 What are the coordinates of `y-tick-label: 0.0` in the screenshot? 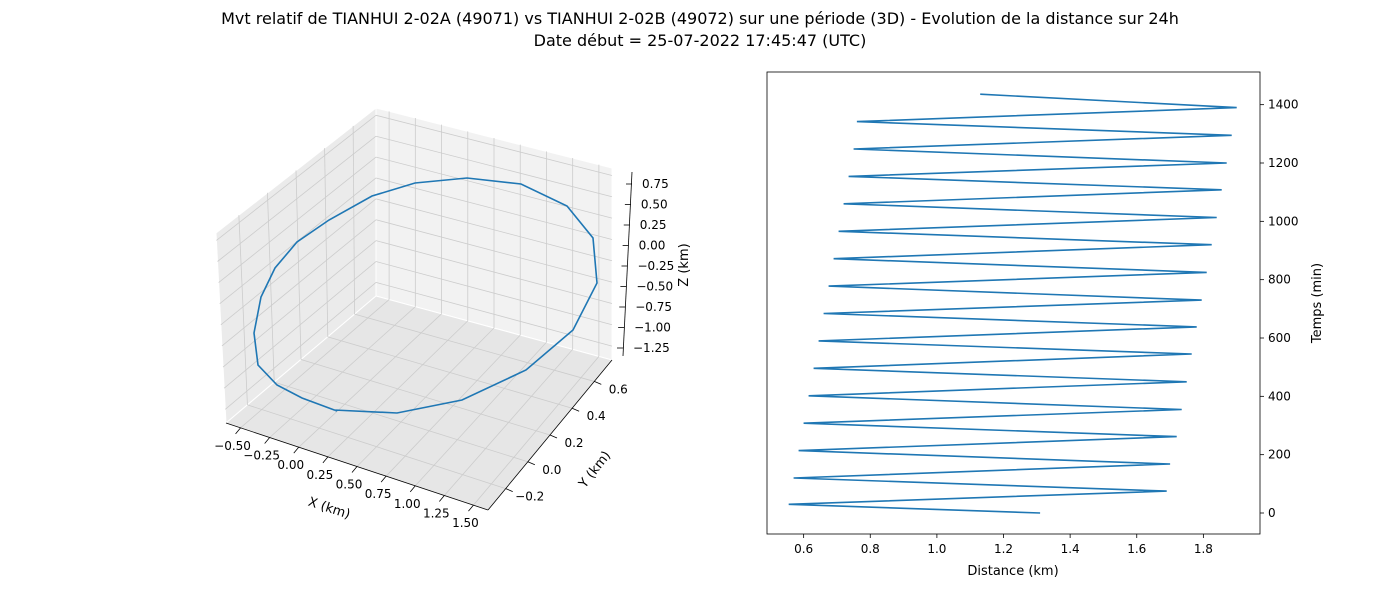 It's located at (551, 470).